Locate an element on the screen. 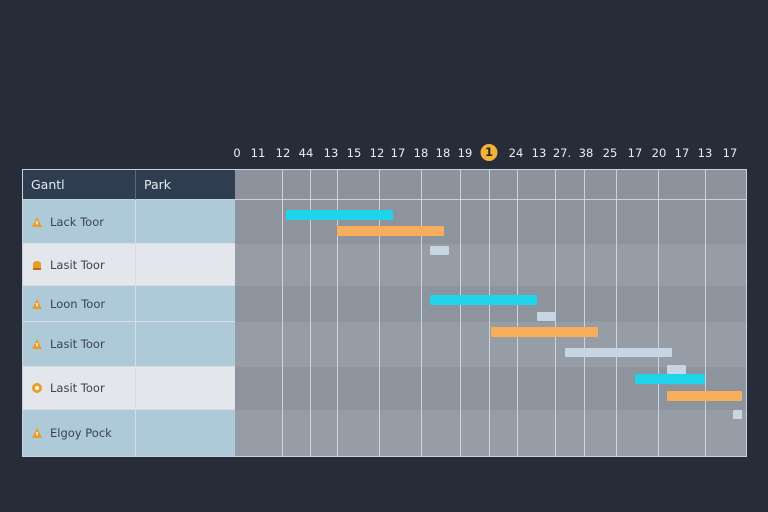 Image resolution: width=768 pixels, height=512 pixels. timeline-tick: 0 is located at coordinates (237, 153).